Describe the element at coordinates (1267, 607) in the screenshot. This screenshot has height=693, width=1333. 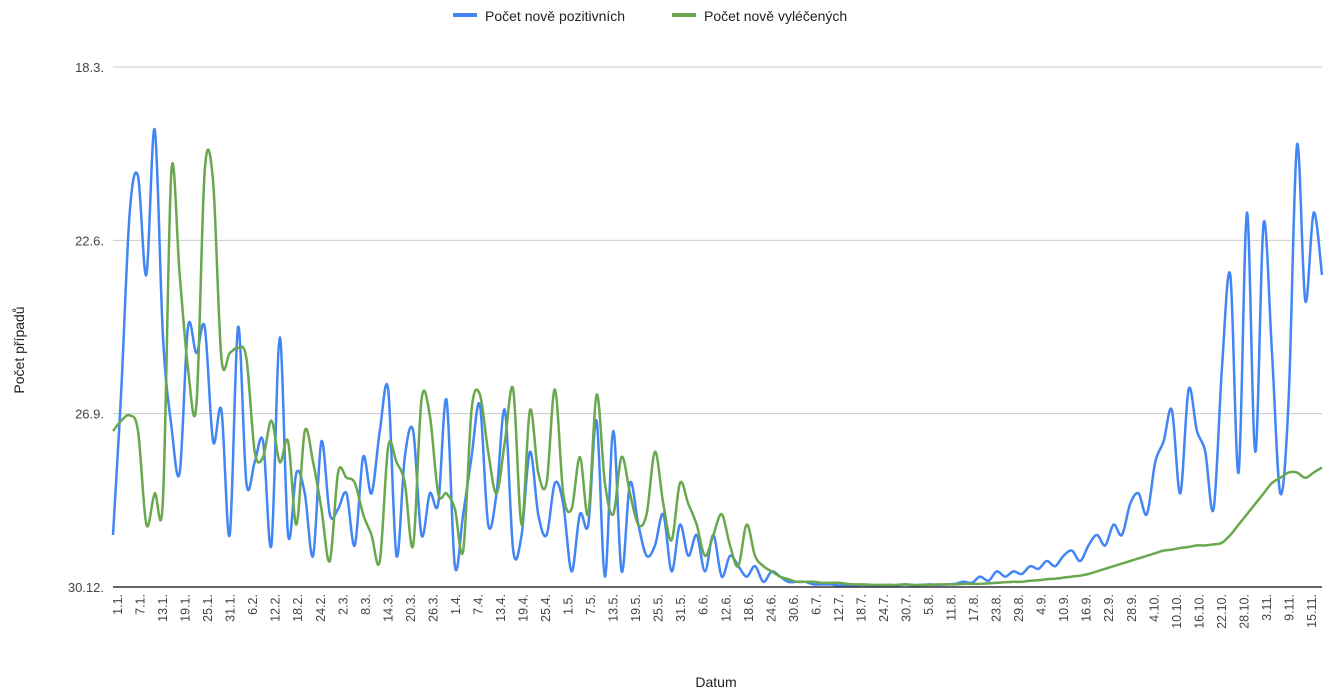
I see `x-tick-label: 3.11.` at that location.